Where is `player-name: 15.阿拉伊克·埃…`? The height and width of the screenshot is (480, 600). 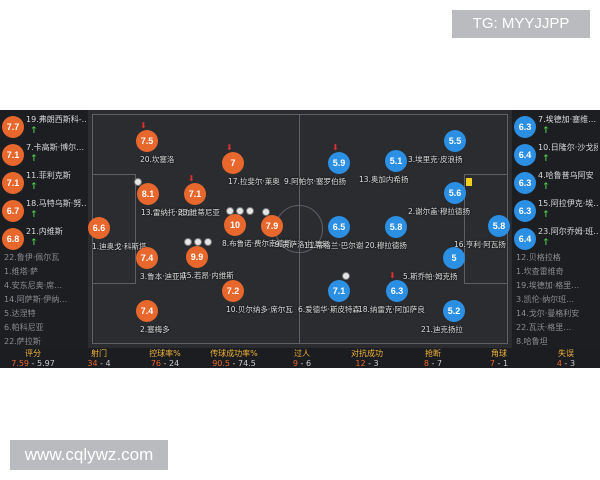
player-name: 15.阿拉伊克·埃… is located at coordinates (568, 203).